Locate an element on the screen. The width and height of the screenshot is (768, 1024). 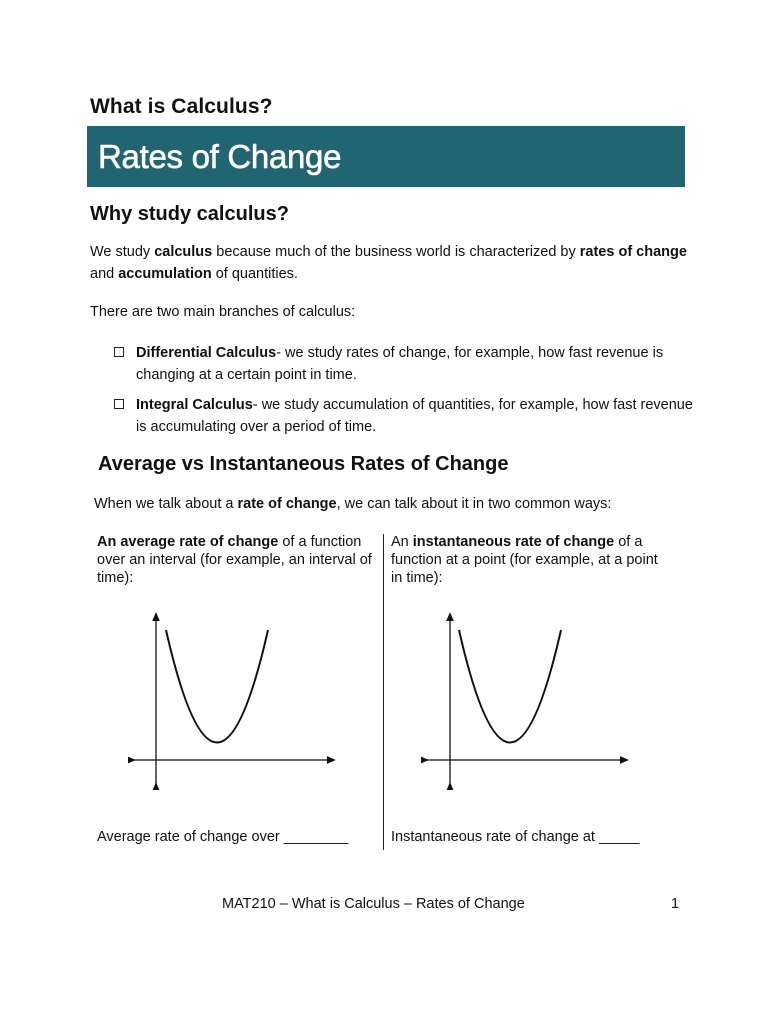
text-segment: and is located at coordinates (104, 274).